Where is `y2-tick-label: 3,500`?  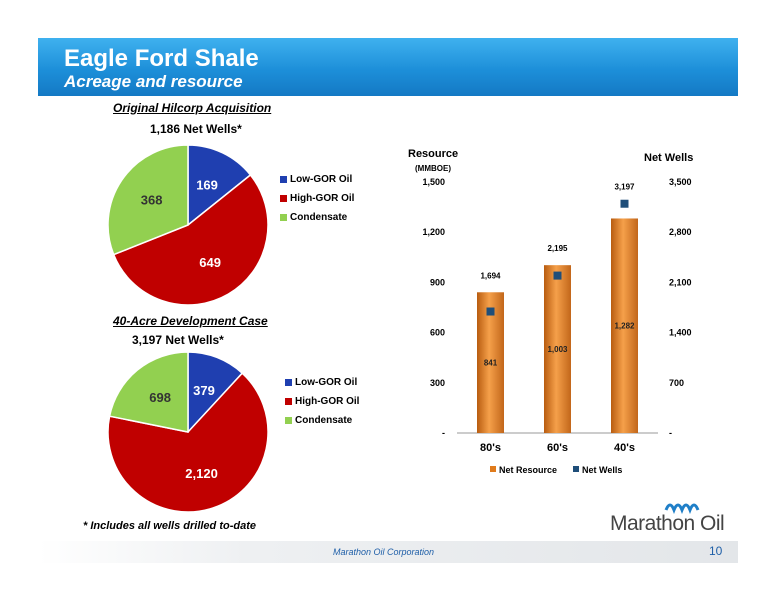
y2-tick-label: 3,500 is located at coordinates (680, 182).